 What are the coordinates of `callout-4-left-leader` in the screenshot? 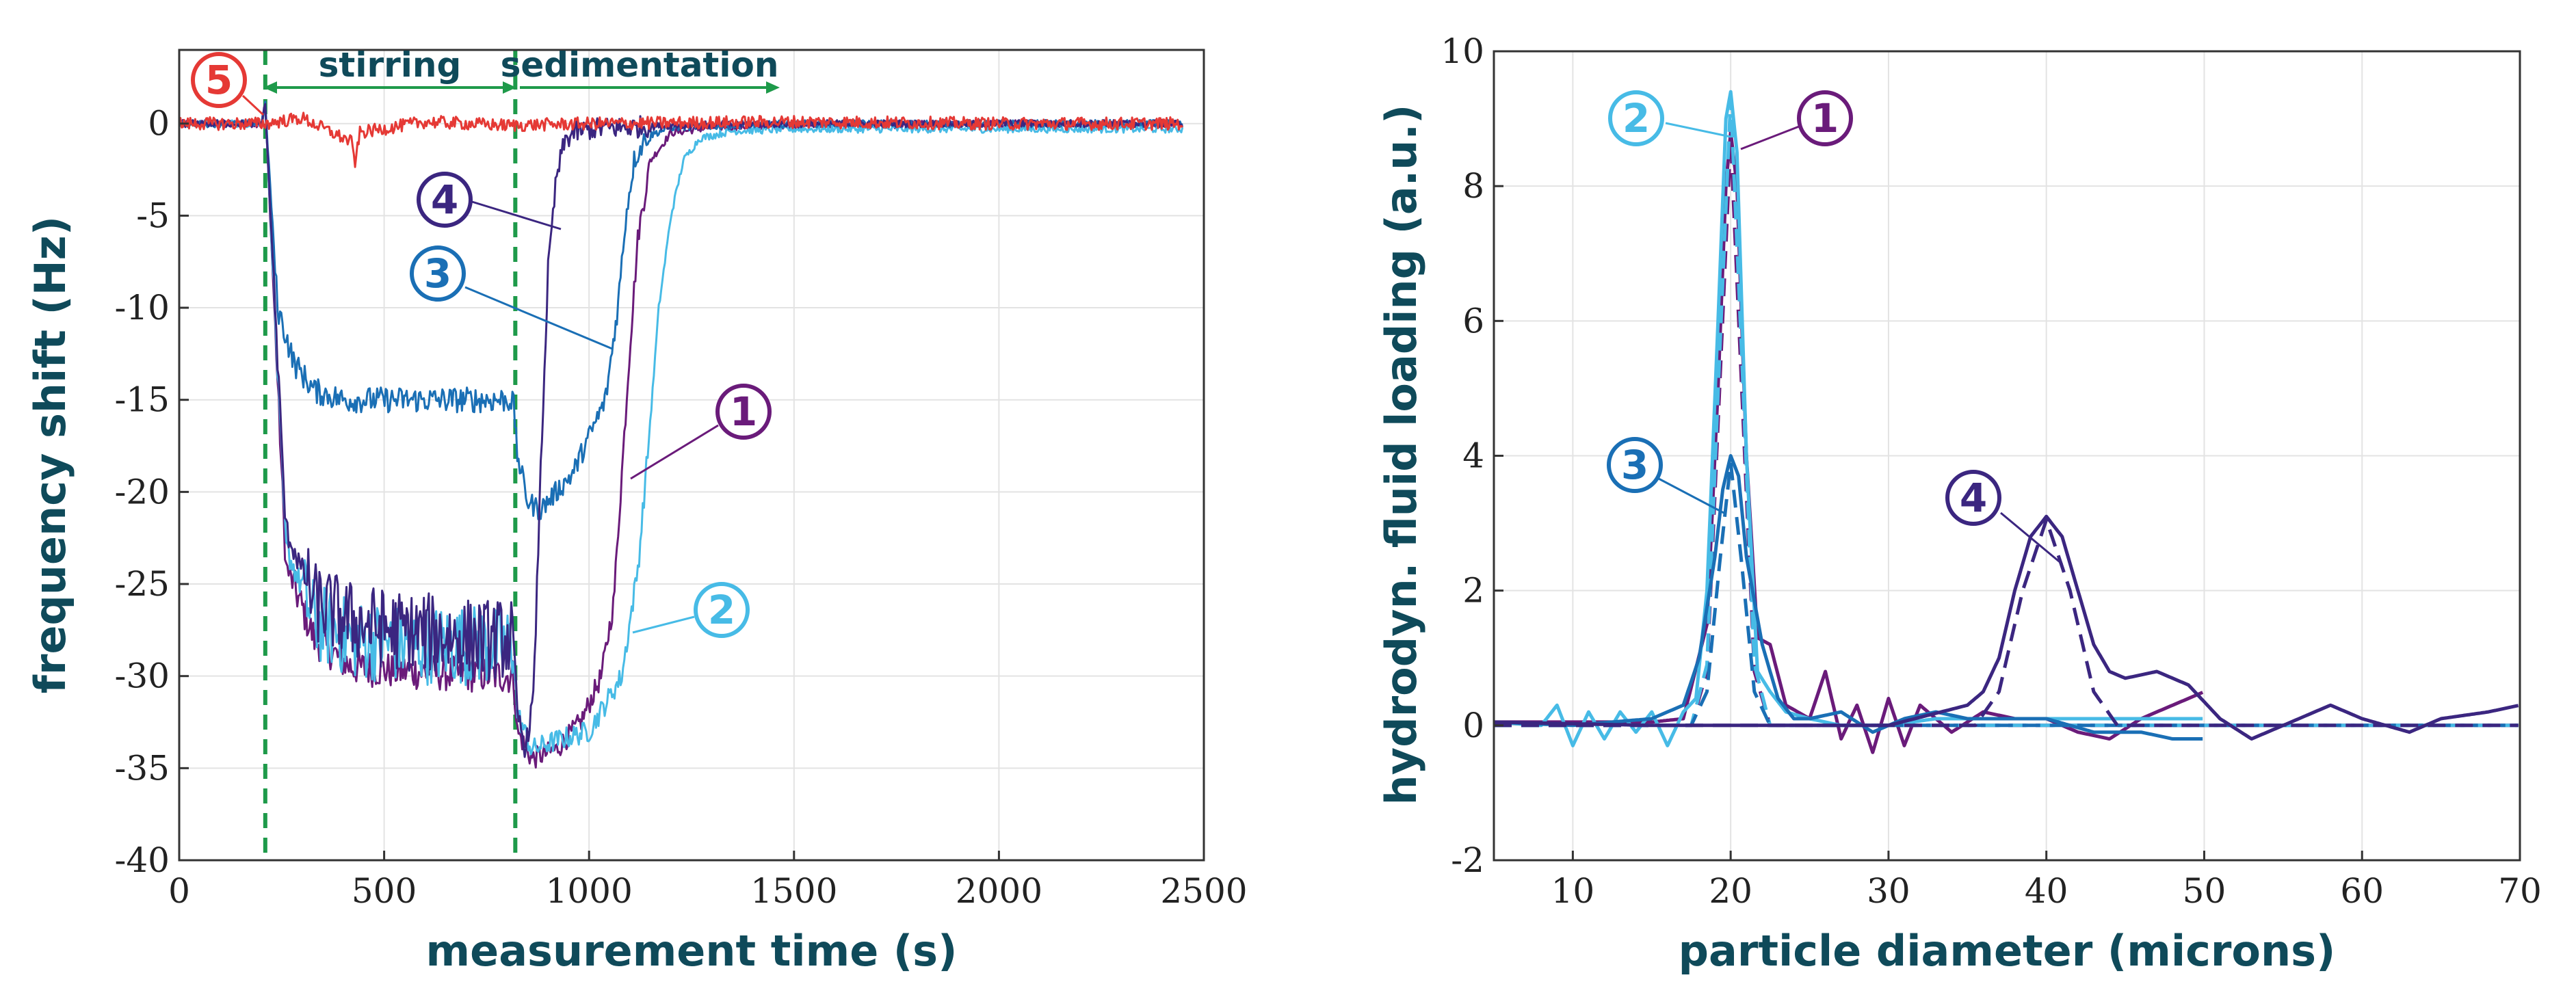 It's located at (516, 215).